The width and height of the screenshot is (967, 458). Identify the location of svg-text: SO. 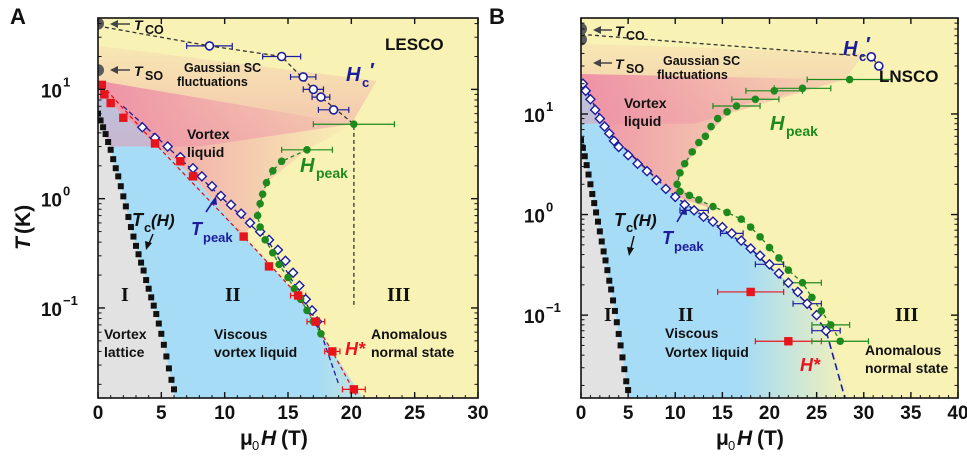
(635, 69).